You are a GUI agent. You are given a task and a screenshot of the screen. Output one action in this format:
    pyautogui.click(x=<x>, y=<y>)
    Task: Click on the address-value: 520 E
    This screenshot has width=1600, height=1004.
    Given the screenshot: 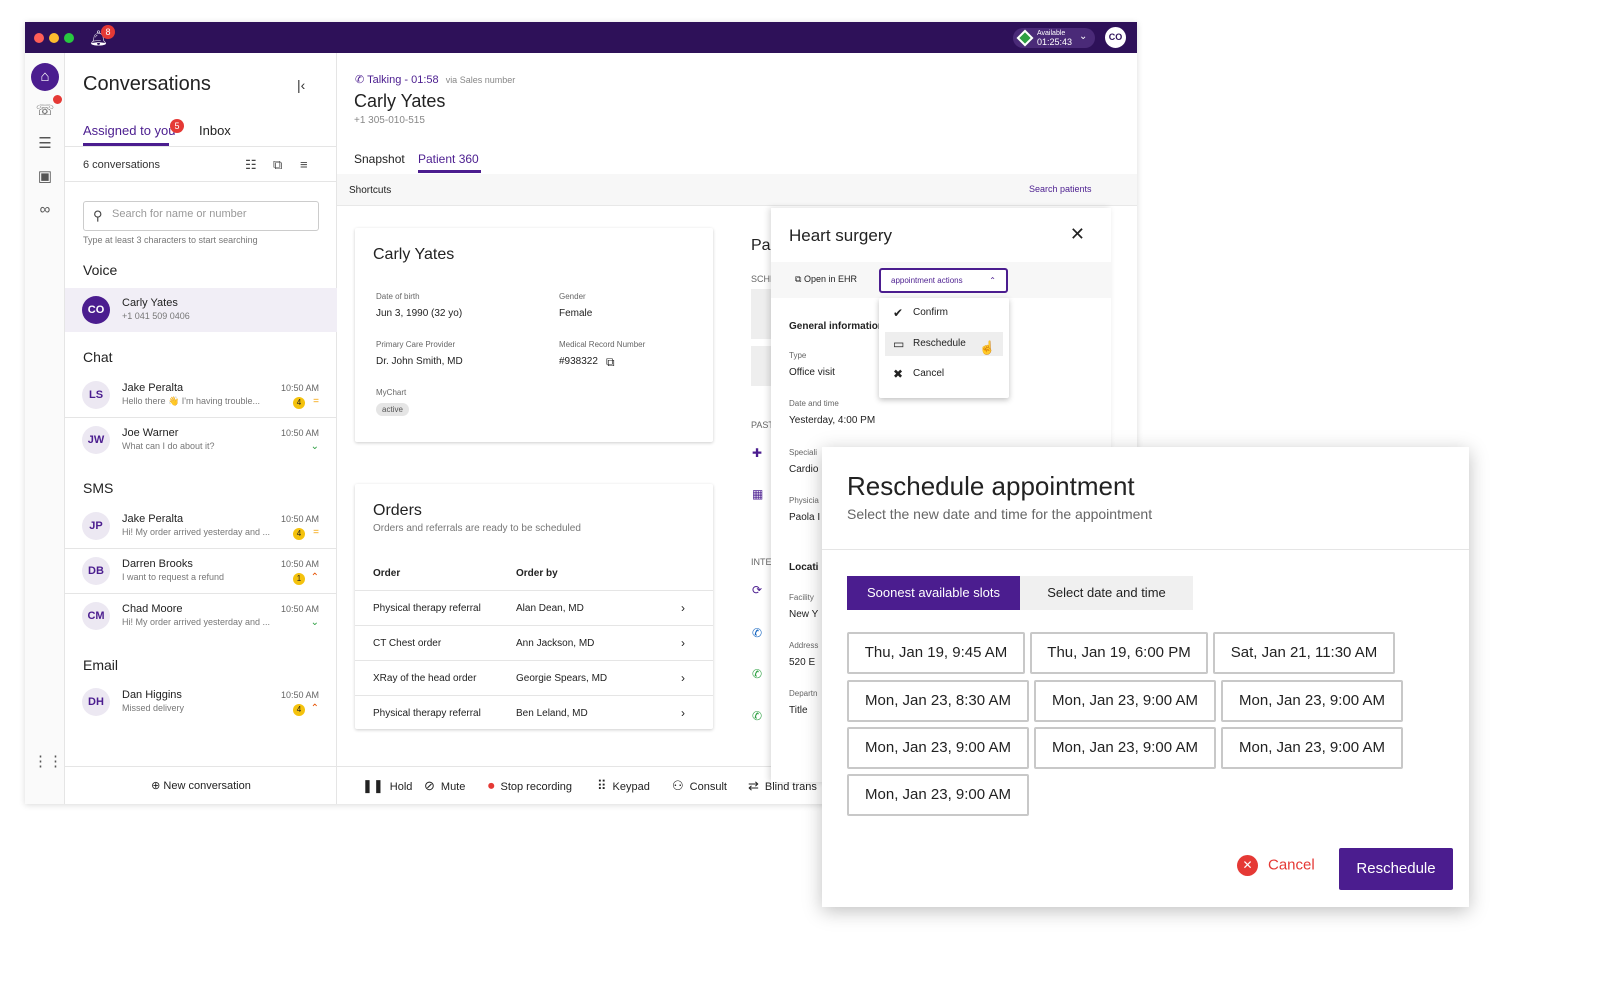 What is the action you would take?
    pyautogui.click(x=802, y=662)
    